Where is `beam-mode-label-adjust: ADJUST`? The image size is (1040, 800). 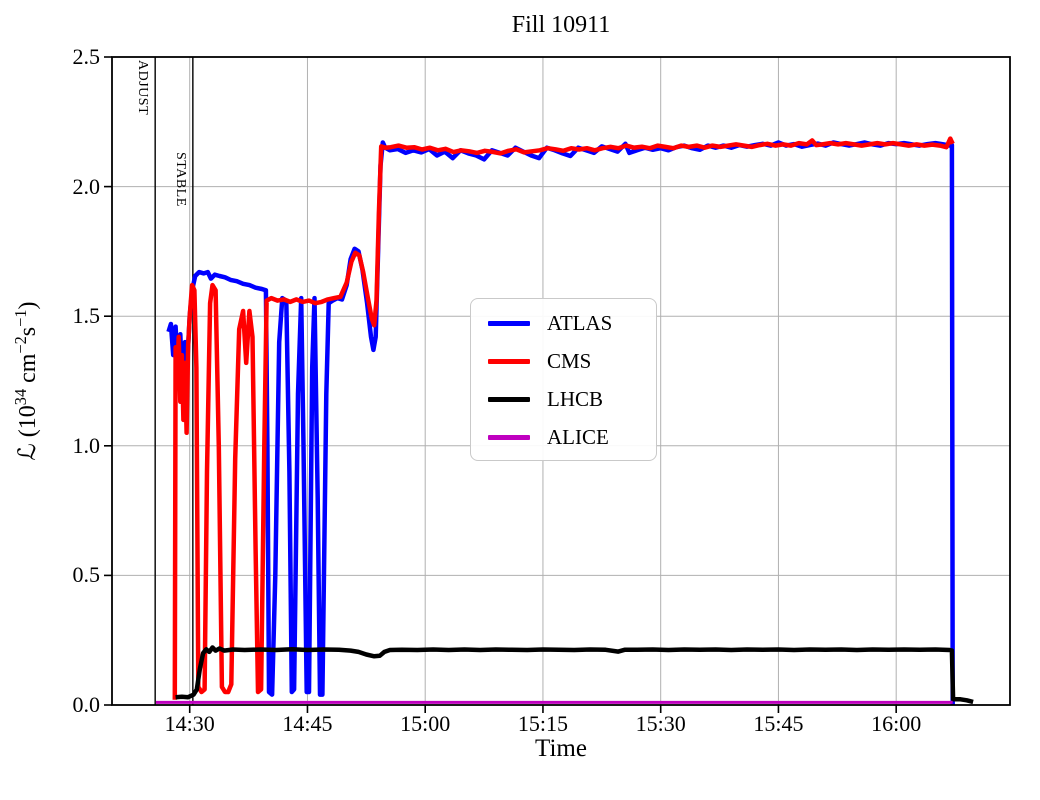 beam-mode-label-adjust: ADJUST is located at coordinates (143, 88).